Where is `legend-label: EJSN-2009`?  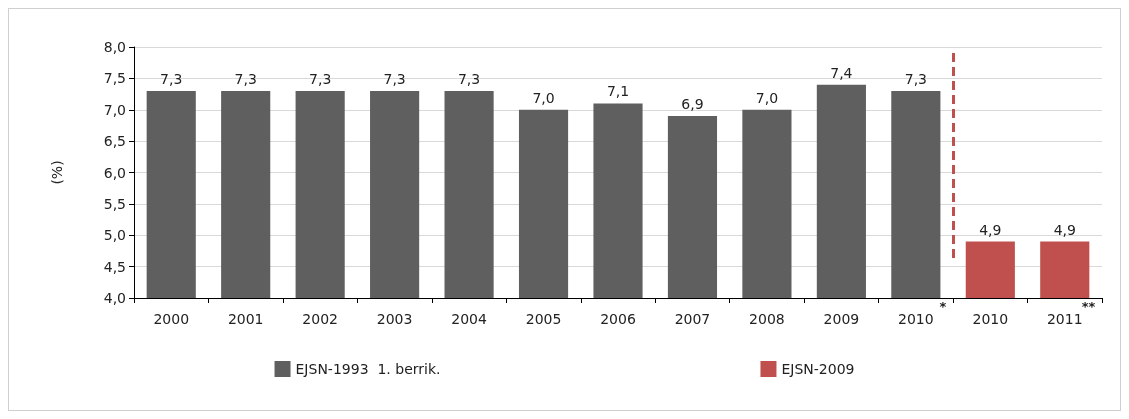 legend-label: EJSN-2009 is located at coordinates (818, 369).